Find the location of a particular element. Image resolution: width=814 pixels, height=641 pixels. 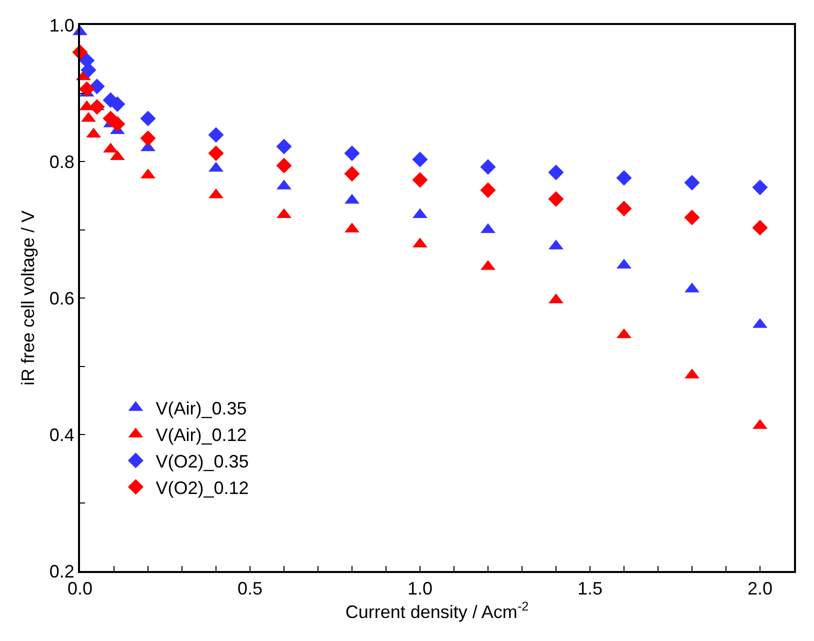

y-tick-label: 1.0 is located at coordinates (61, 25).